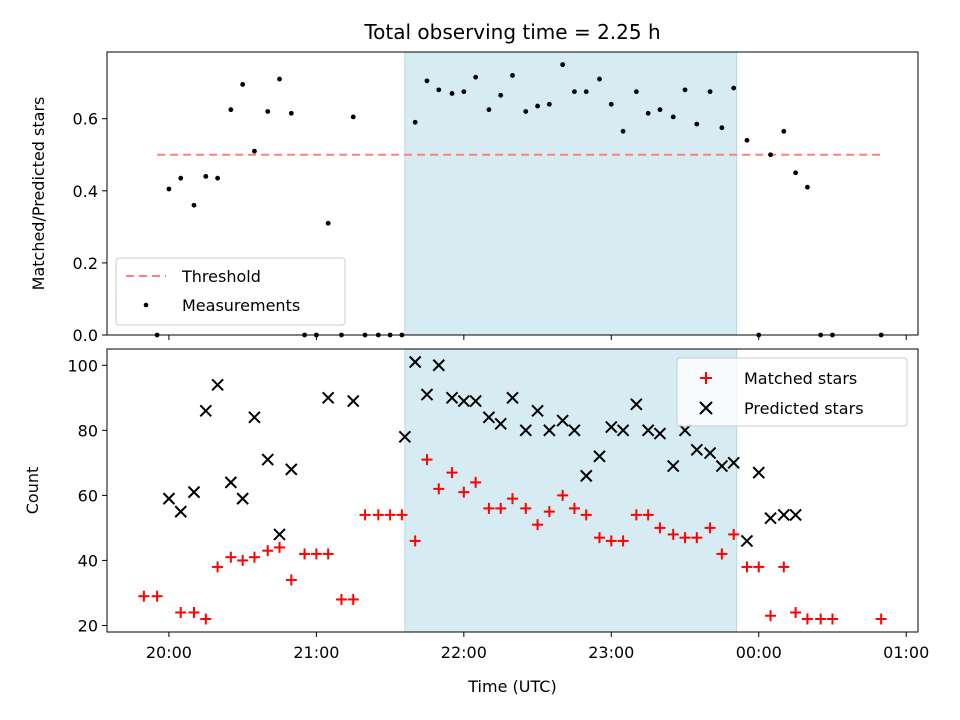  What do you see at coordinates (221, 276) in the screenshot?
I see `top-legend-threshold-label: Threshold` at bounding box center [221, 276].